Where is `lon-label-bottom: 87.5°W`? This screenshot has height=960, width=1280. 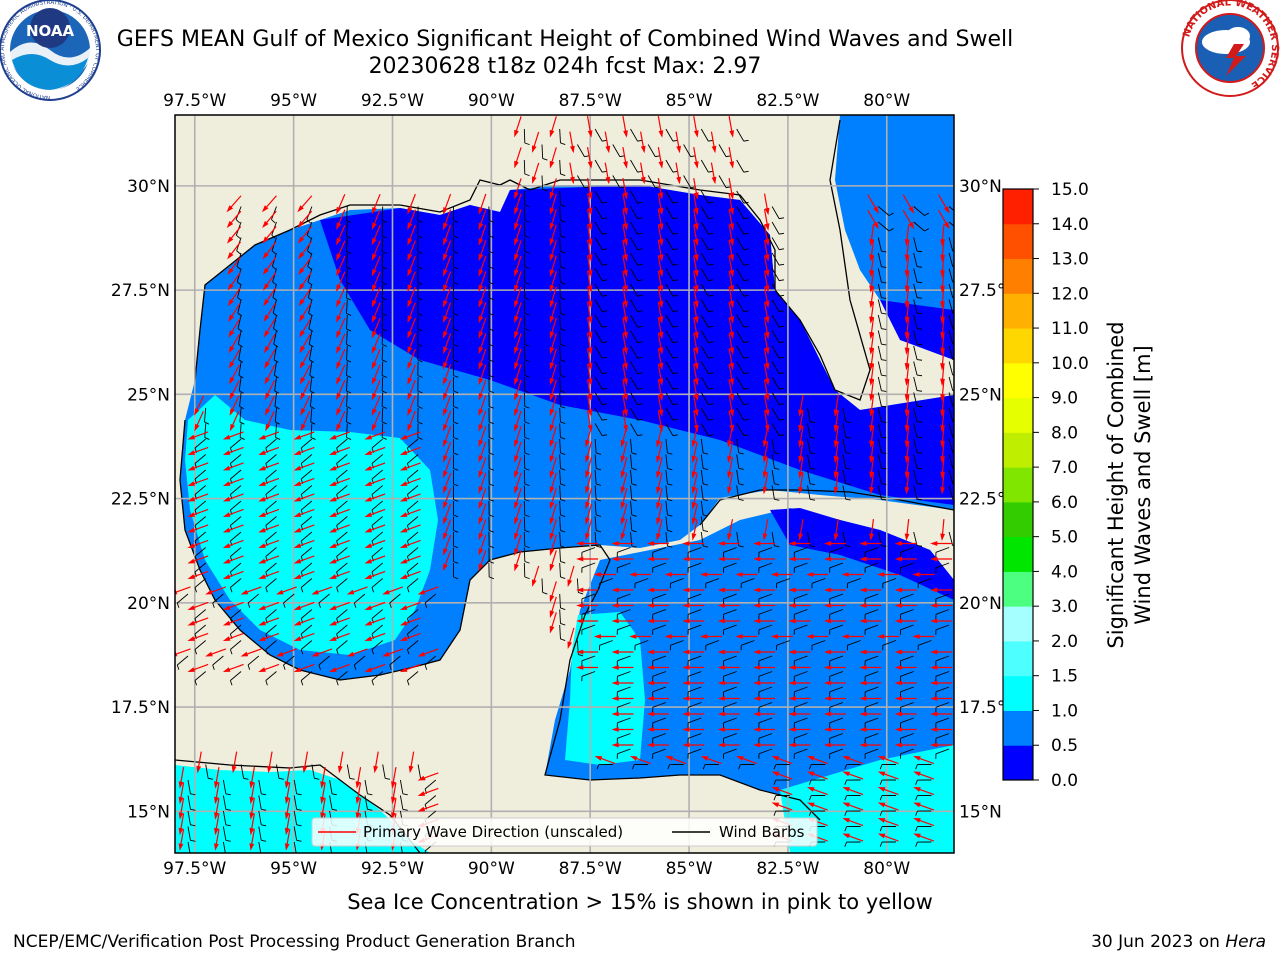
lon-label-bottom: 87.5°W is located at coordinates (590, 869).